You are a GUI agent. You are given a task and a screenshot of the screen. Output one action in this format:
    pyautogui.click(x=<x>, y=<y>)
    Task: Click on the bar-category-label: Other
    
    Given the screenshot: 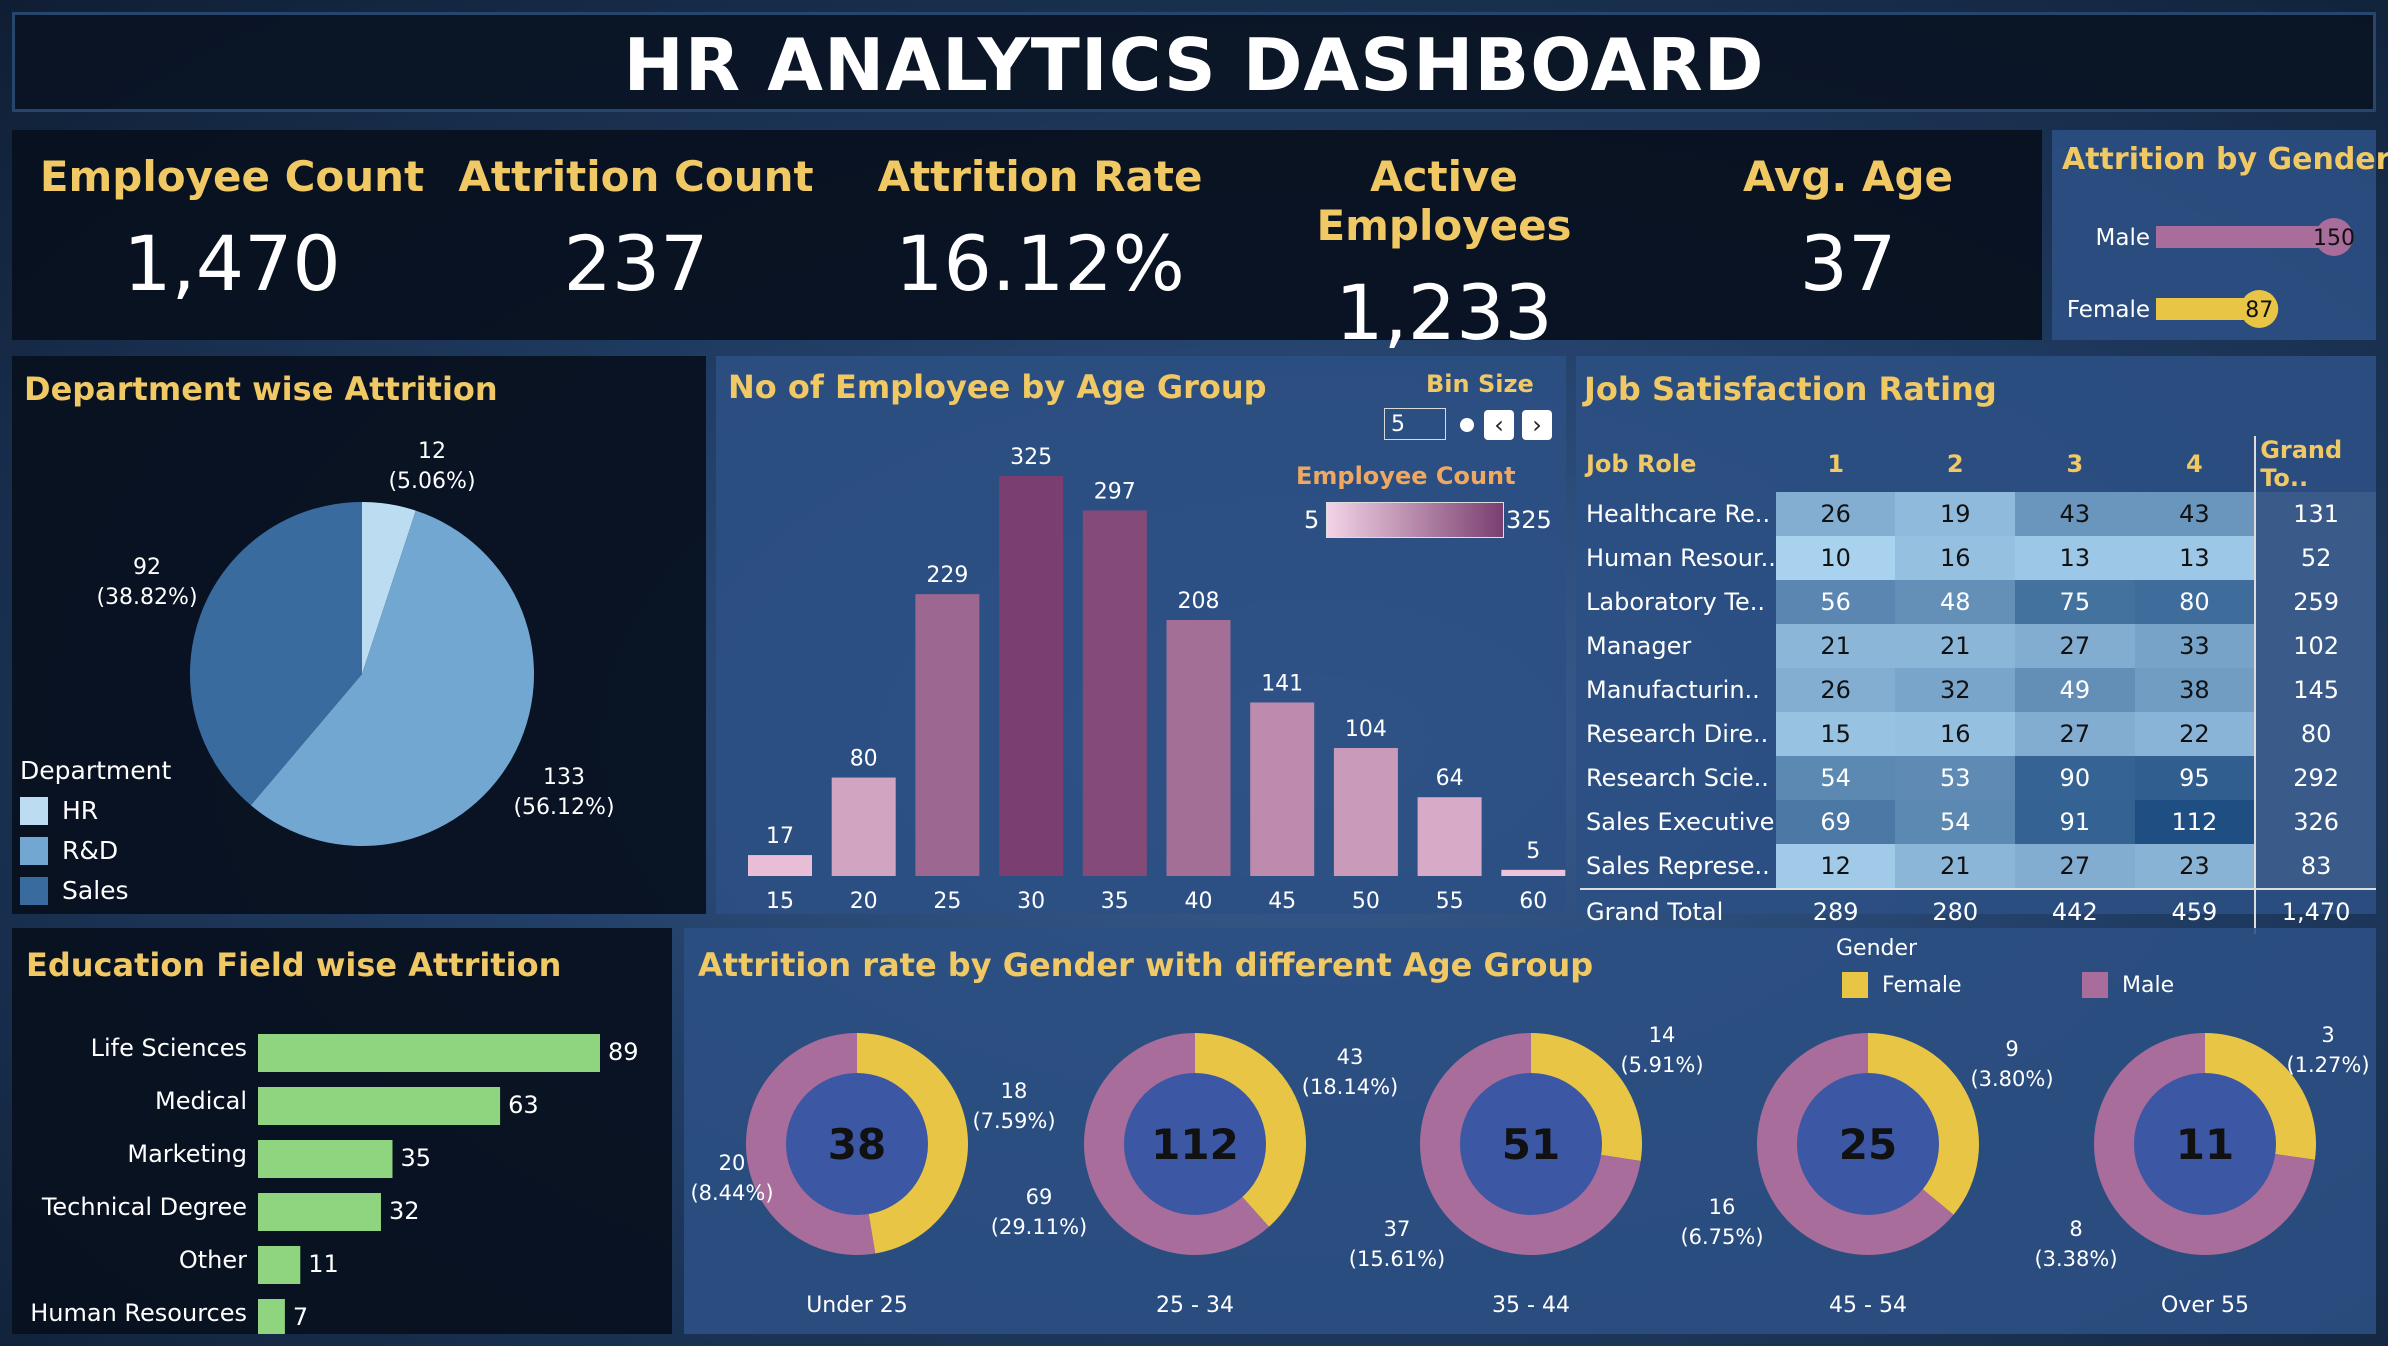 What is the action you would take?
    pyautogui.click(x=213, y=1260)
    